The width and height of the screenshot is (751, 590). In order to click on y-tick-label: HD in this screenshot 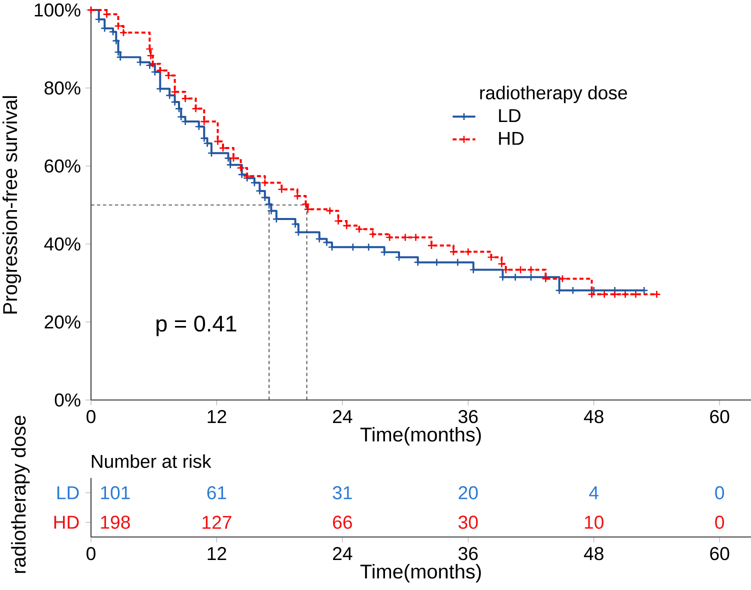, I will do `click(66, 522)`.